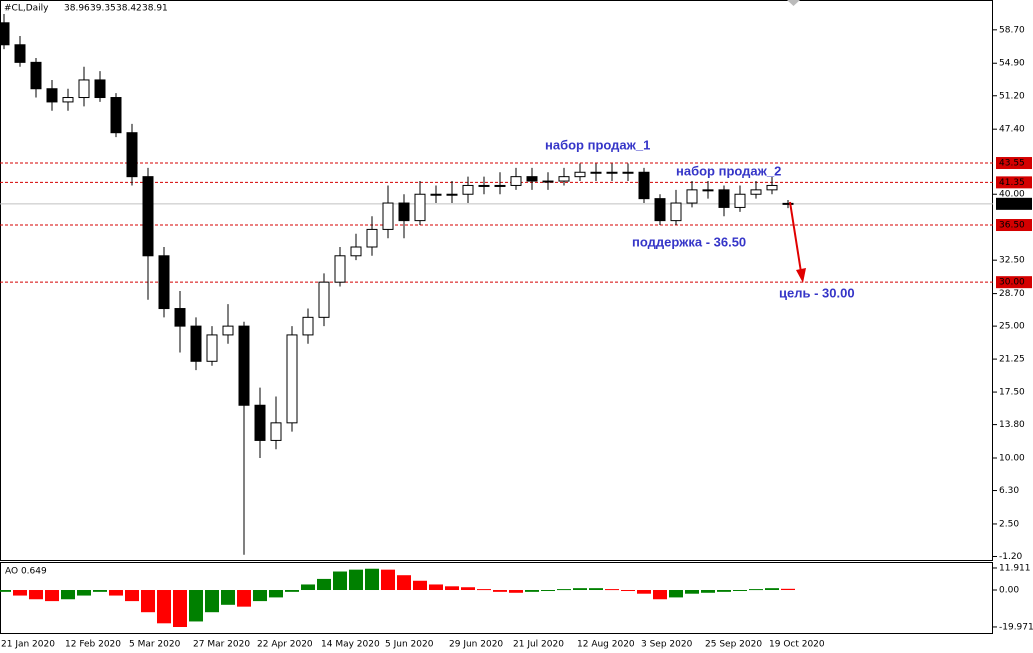 The height and width of the screenshot is (653, 1033). I want to click on shift-marker, so click(793, 3).